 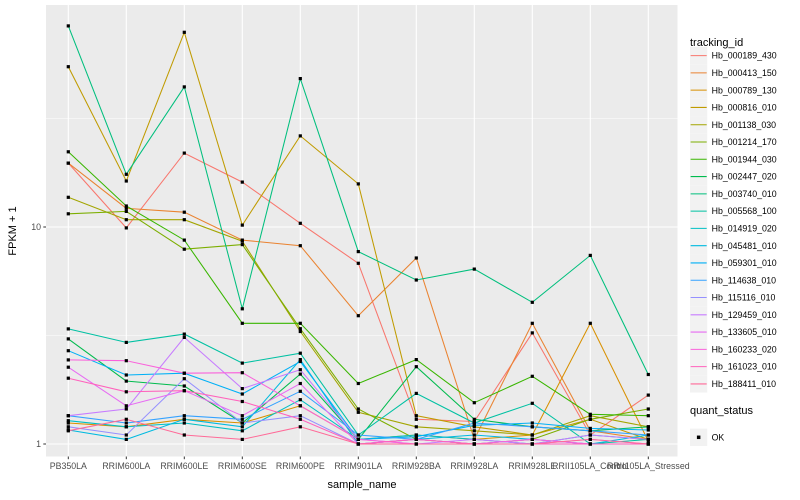 What do you see at coordinates (733, 159) in the screenshot?
I see `legend-item-Hb_001944_030: Hb_001944_030` at bounding box center [733, 159].